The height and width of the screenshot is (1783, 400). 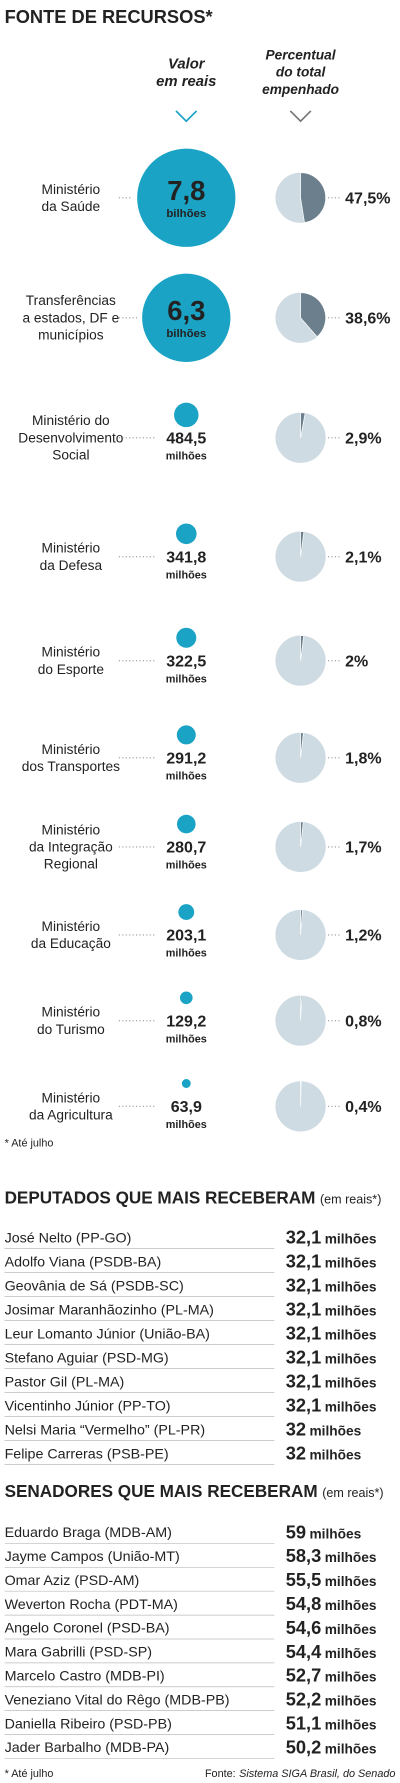 What do you see at coordinates (352, 1493) in the screenshot?
I see `section-subtitle: (em reais*)` at bounding box center [352, 1493].